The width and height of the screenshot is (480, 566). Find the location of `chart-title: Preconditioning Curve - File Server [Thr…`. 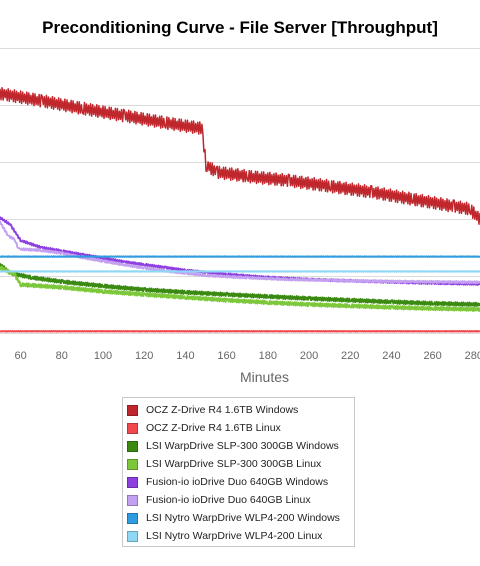

chart-title: Preconditioning Curve - File Server [Thr… is located at coordinates (240, 27).